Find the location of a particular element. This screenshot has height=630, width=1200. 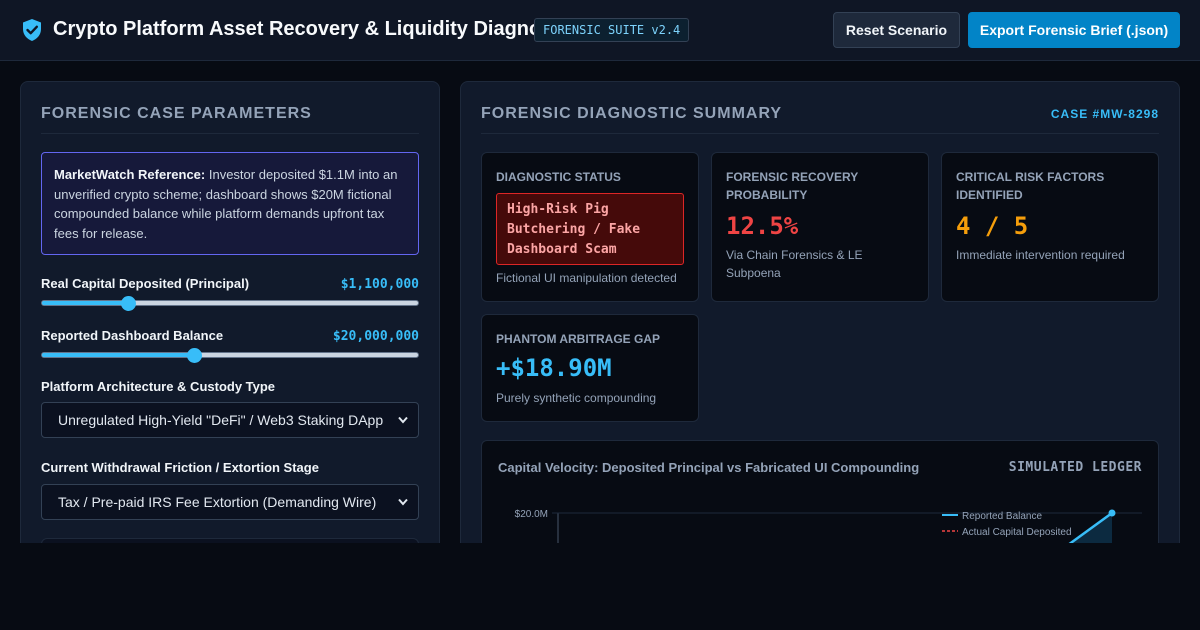

reset-scenario-button: Reset Scenario is located at coordinates (896, 30).